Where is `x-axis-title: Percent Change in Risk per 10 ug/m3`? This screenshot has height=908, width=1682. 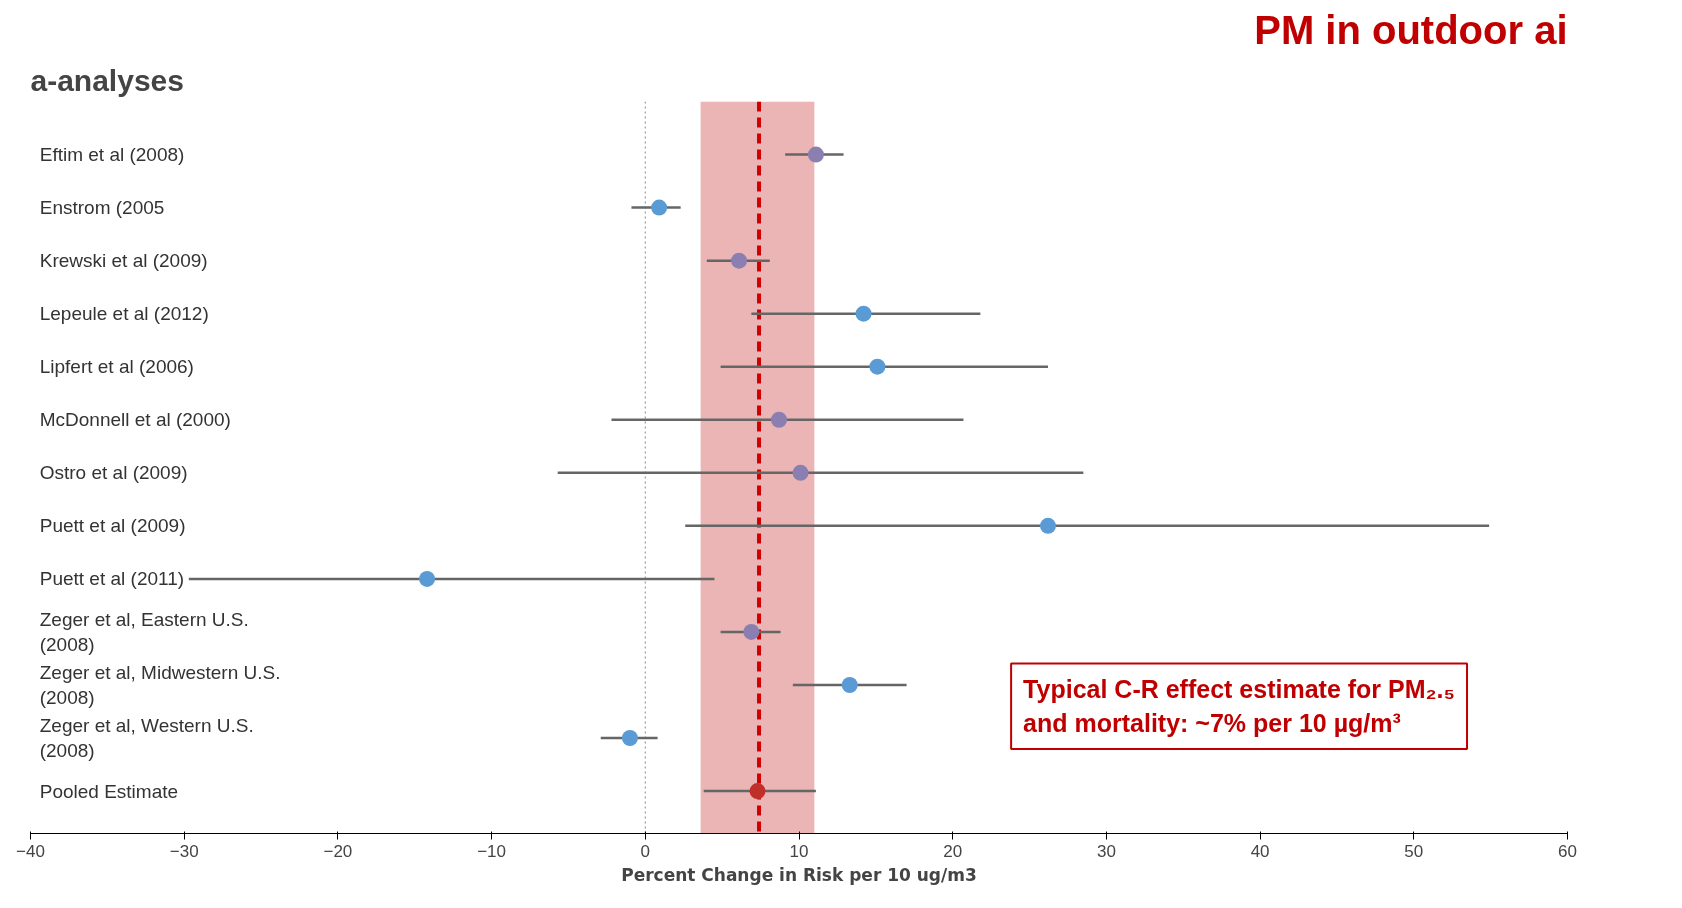
x-axis-title: Percent Change in Risk per 10 ug/m3 is located at coordinates (799, 874).